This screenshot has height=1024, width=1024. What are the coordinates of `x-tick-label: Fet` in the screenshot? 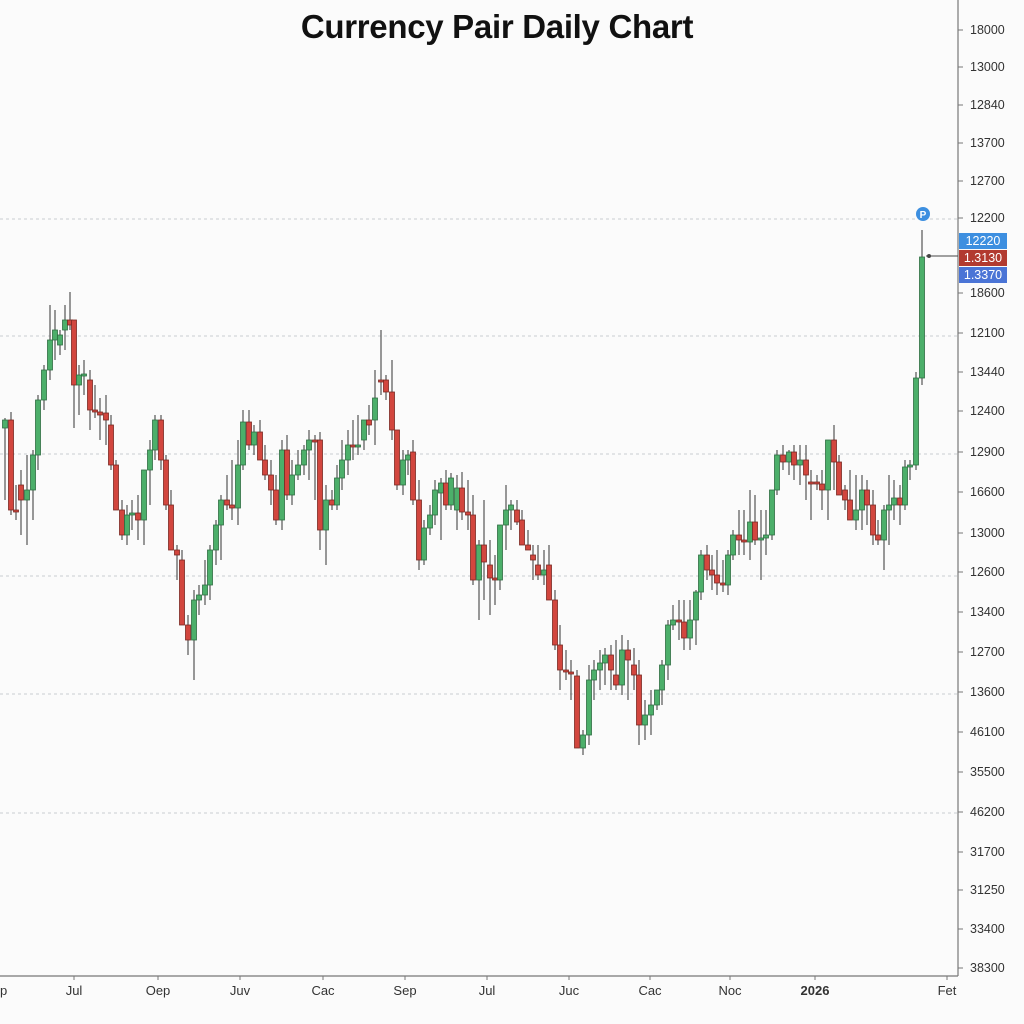 It's located at (947, 990).